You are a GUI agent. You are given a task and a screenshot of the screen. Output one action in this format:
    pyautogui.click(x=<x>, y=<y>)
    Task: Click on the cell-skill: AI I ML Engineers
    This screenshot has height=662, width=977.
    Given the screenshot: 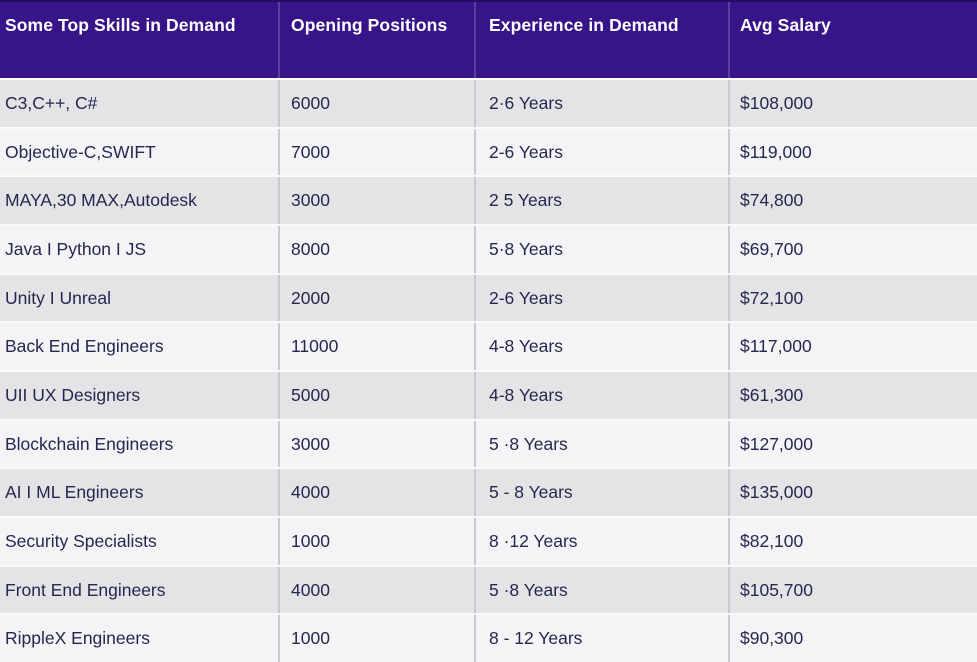 What is the action you would take?
    pyautogui.click(x=74, y=492)
    